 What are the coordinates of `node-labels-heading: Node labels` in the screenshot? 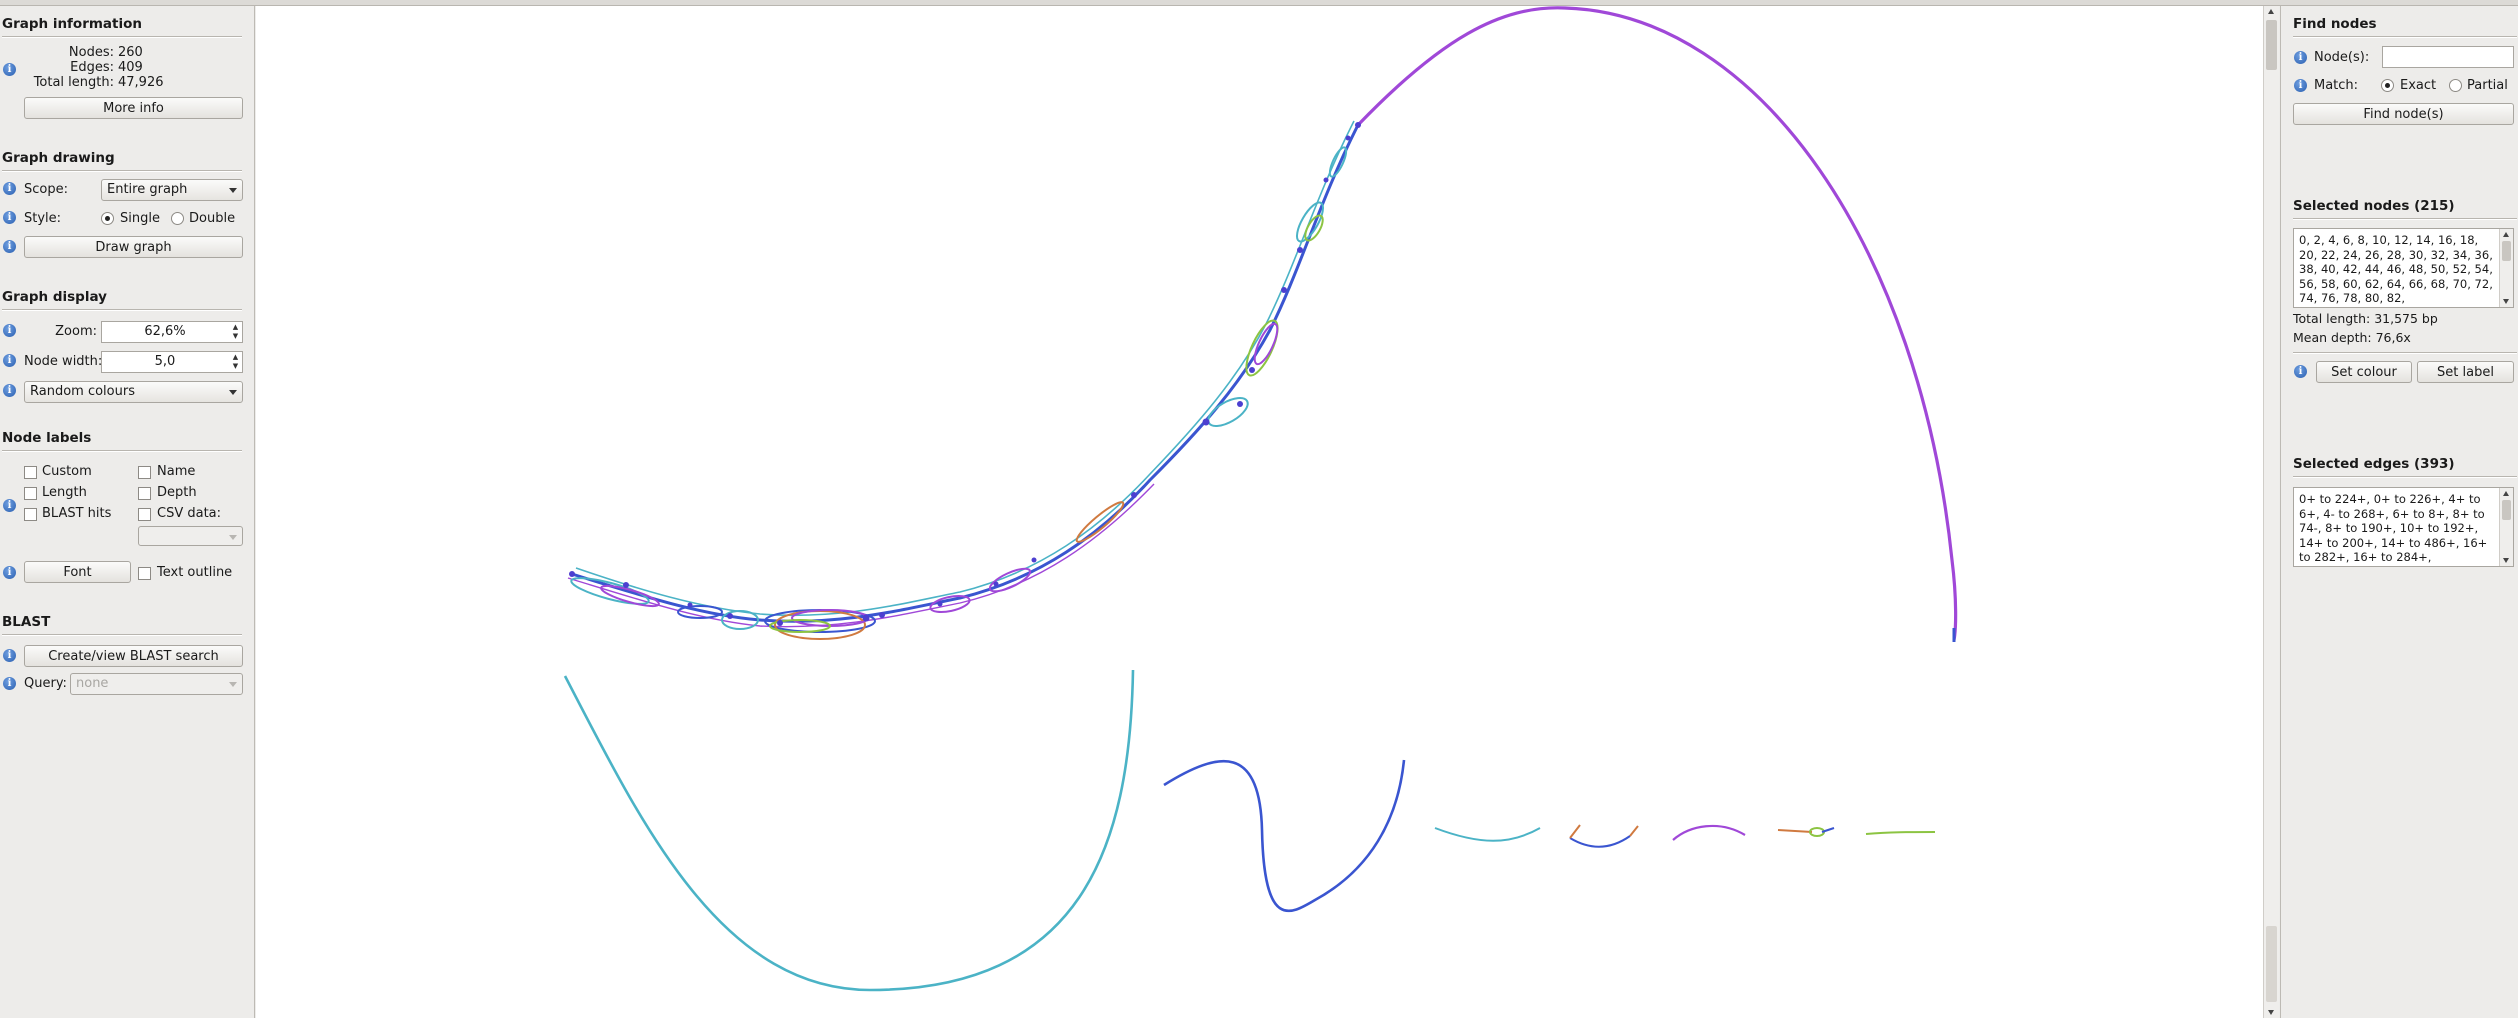 It's located at (47, 438).